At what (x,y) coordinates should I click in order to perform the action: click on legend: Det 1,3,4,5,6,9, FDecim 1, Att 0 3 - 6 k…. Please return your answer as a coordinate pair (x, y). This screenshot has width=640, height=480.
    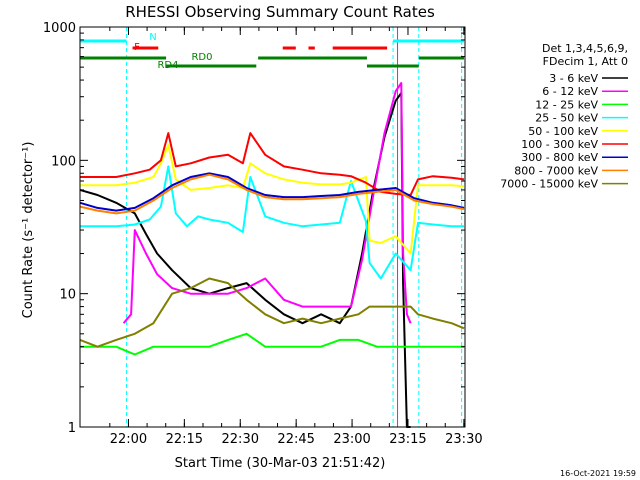
    Looking at the image, I should click on (564, 116).